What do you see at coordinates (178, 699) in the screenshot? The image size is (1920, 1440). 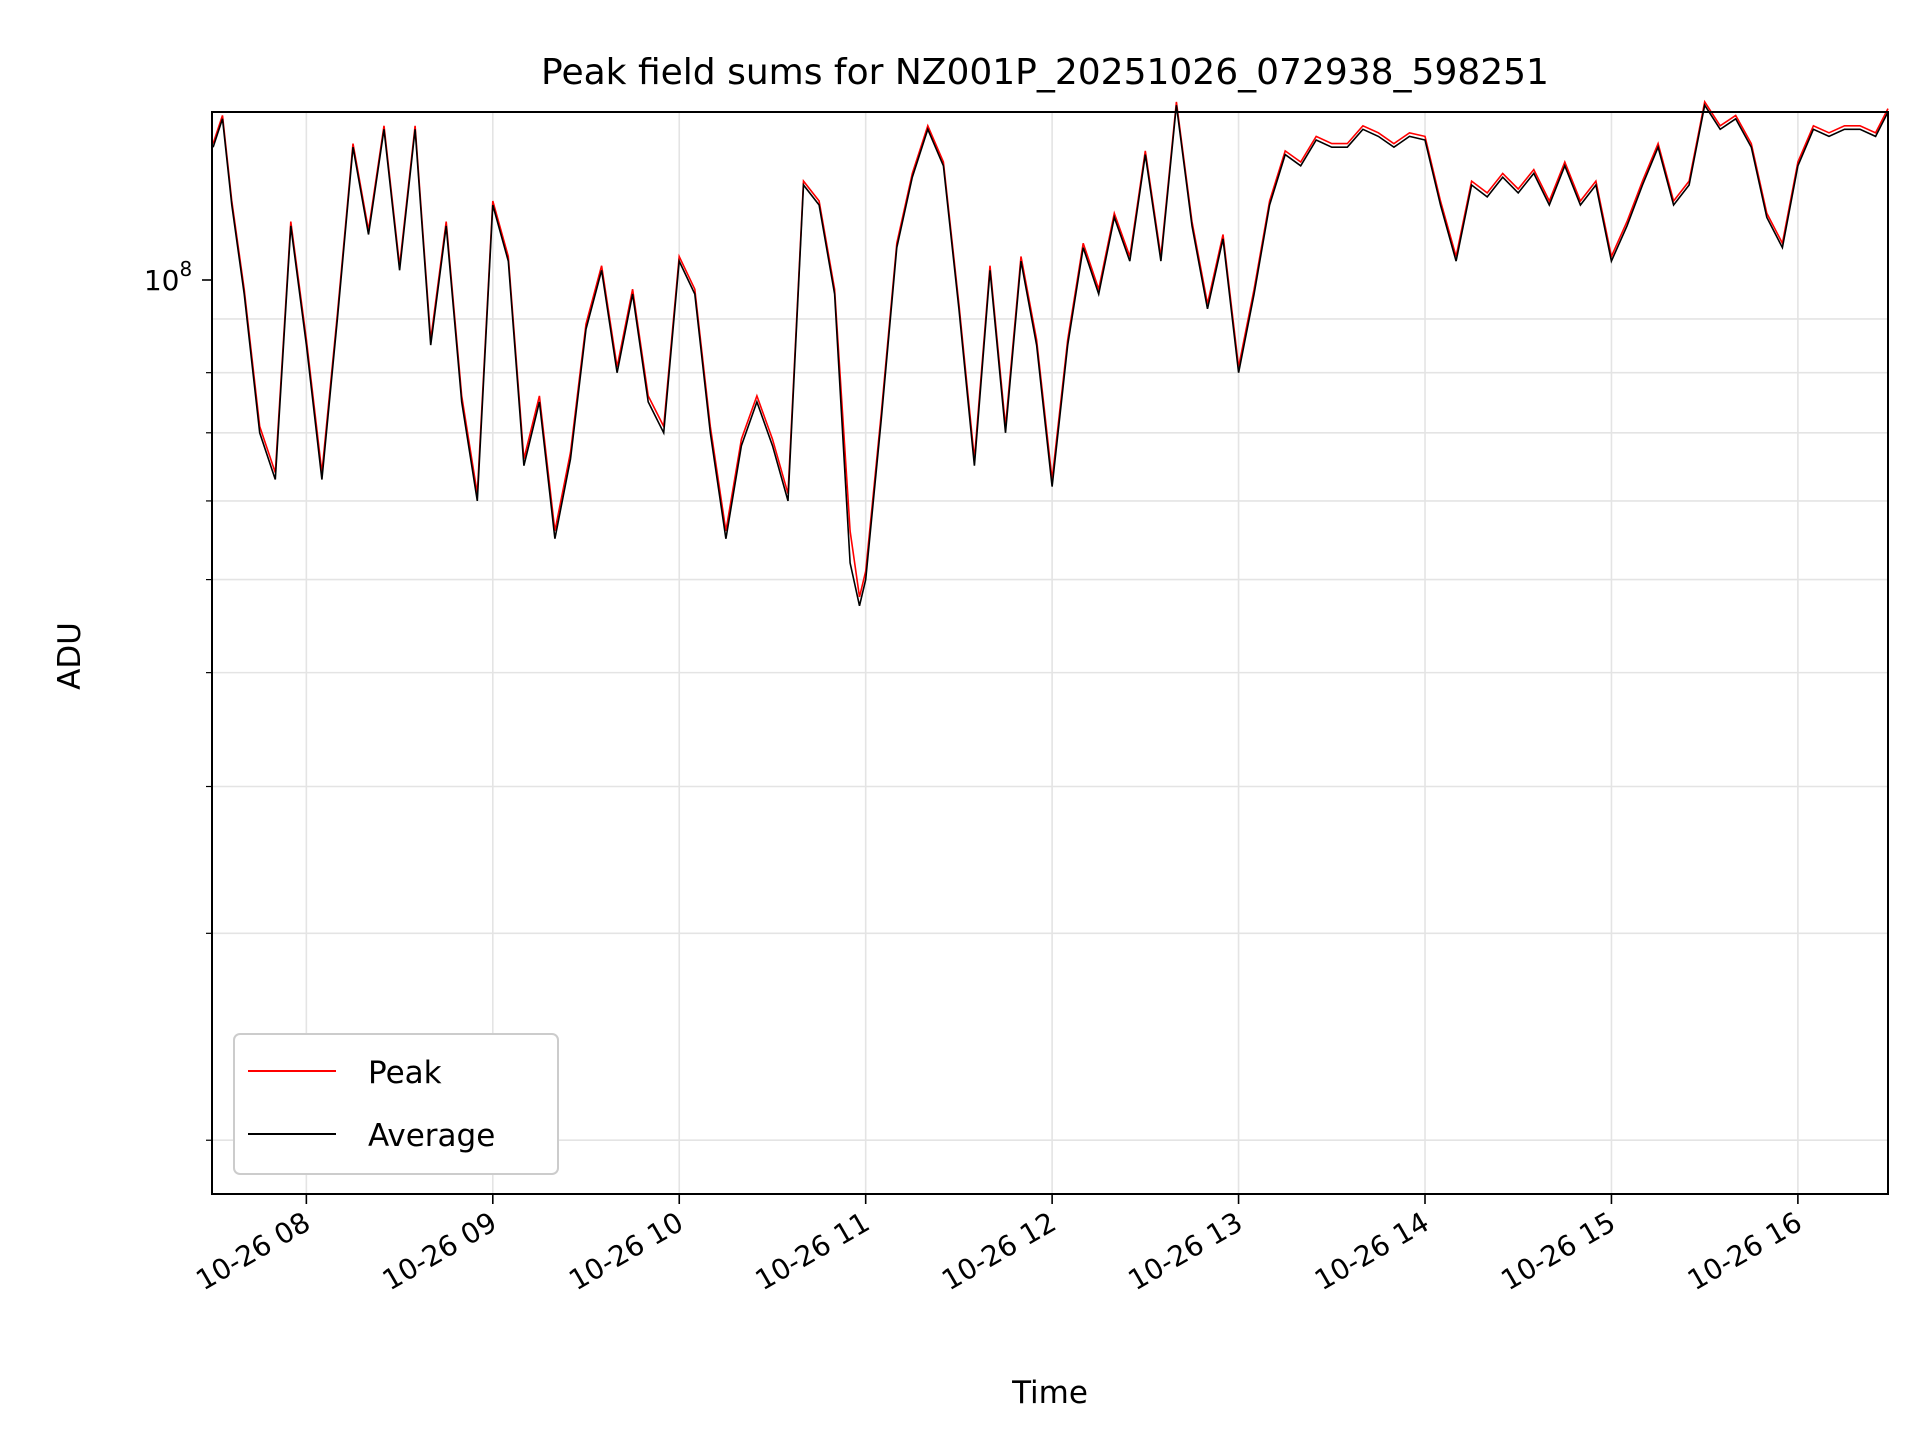 I see `y-ticks: 108` at bounding box center [178, 699].